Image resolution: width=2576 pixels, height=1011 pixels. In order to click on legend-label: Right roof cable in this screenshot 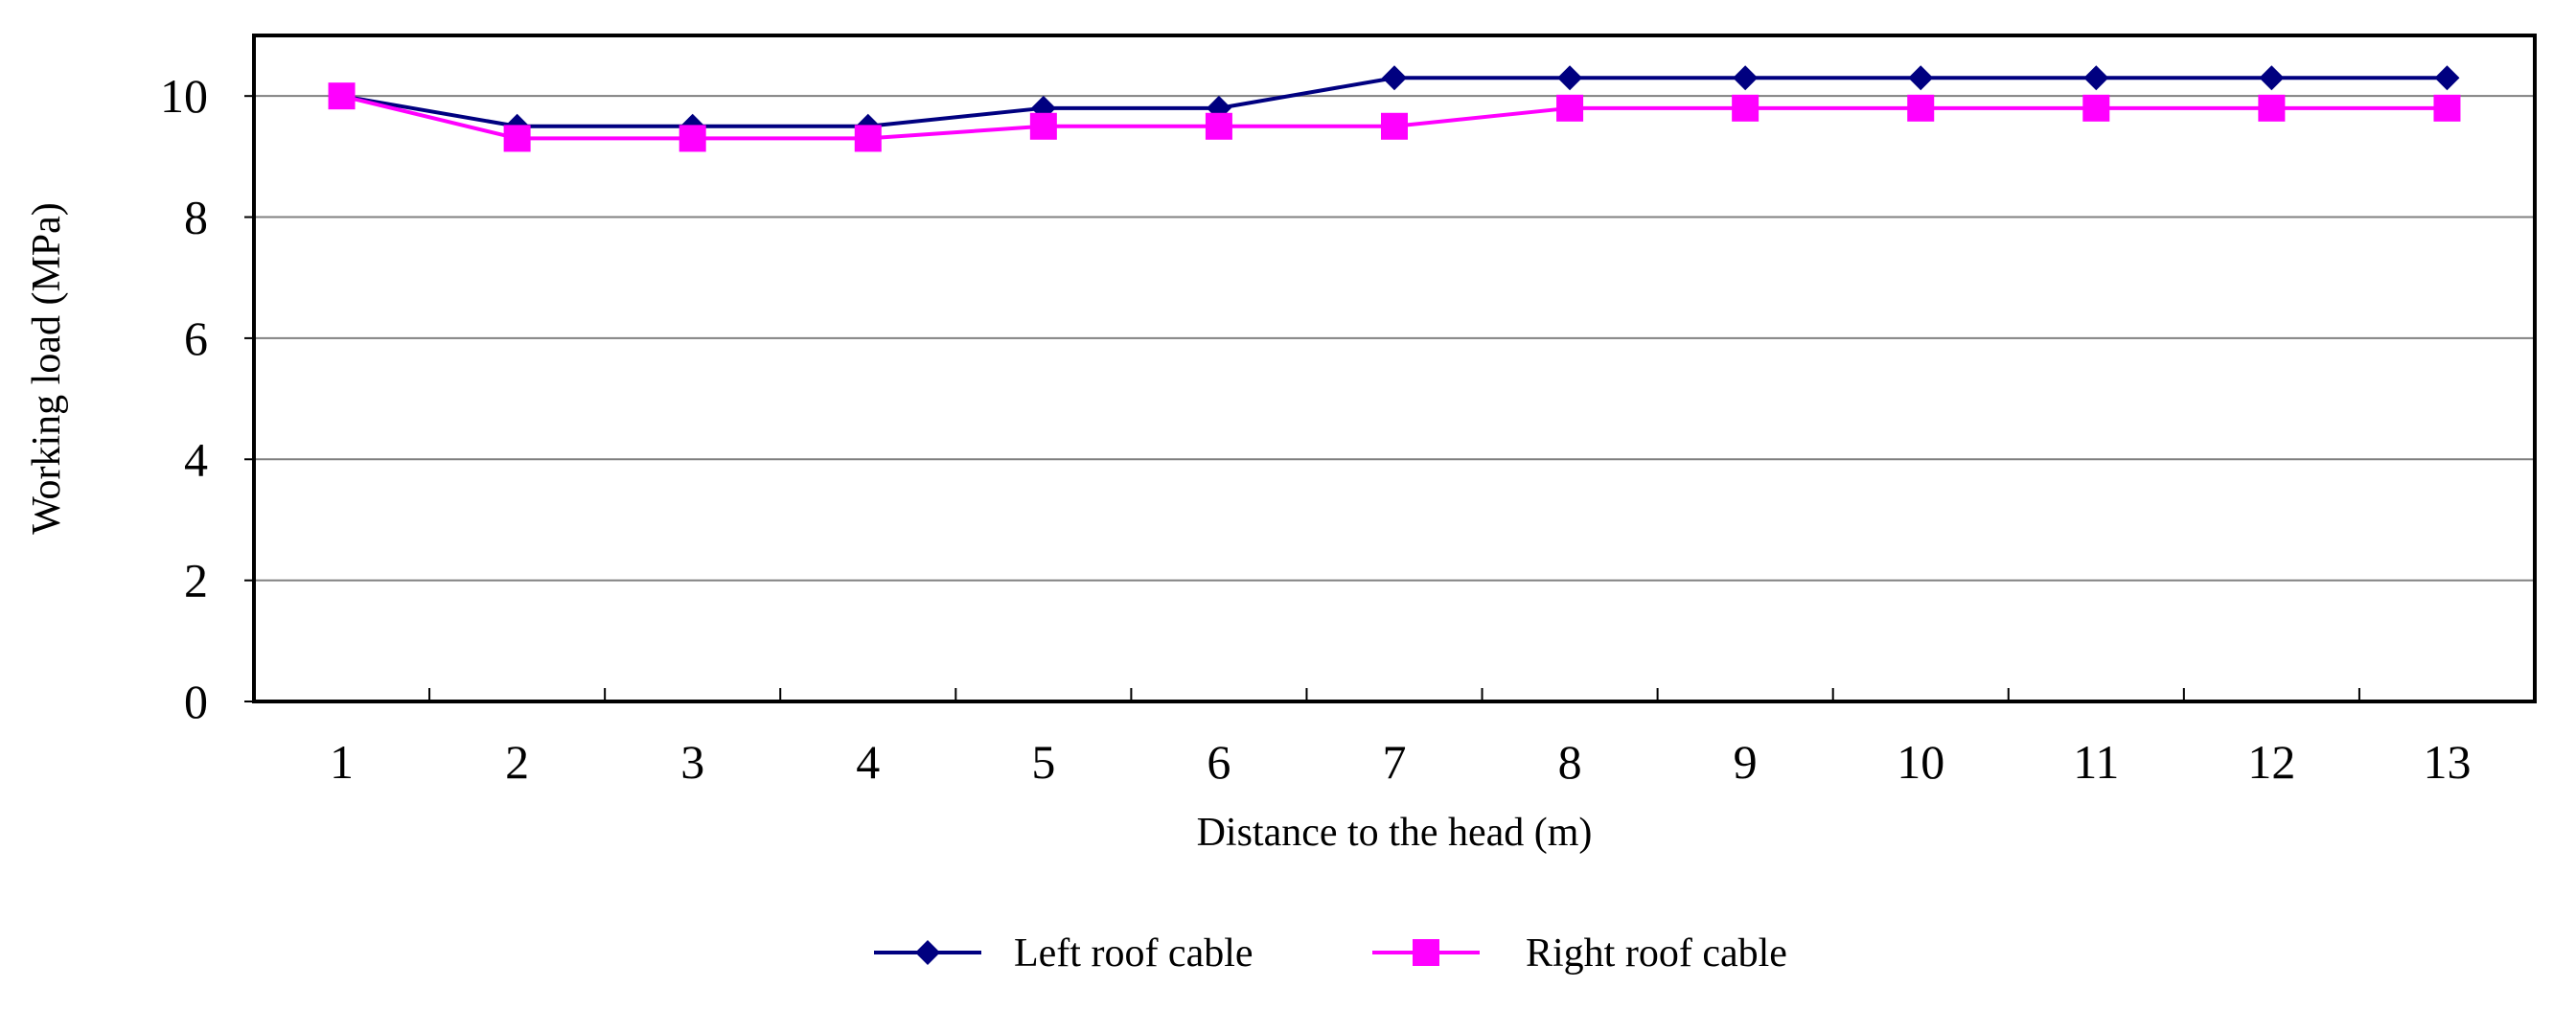, I will do `click(1656, 954)`.